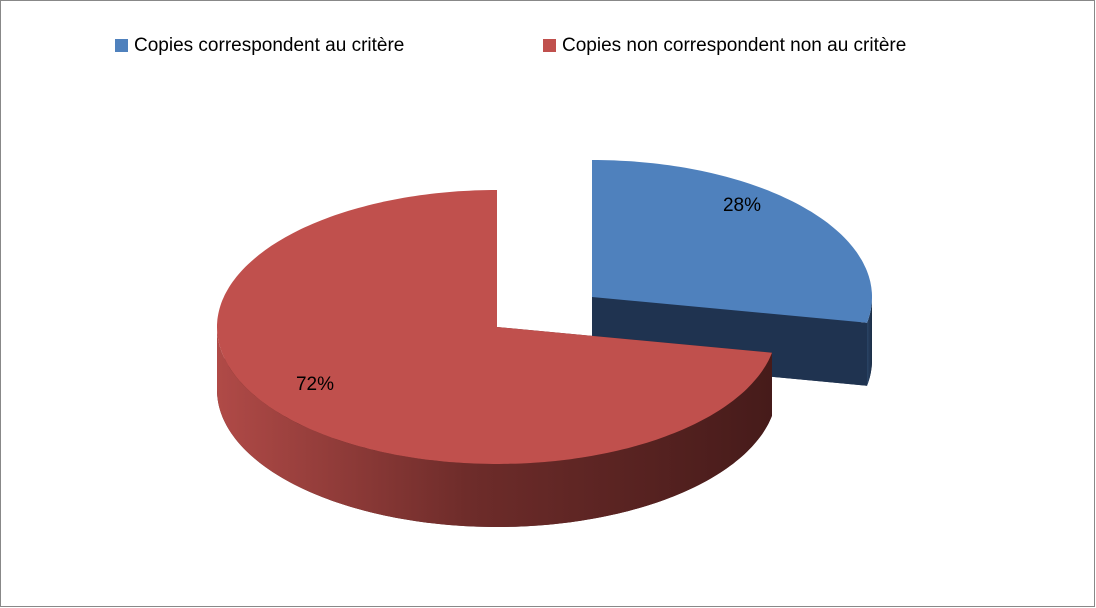 The image size is (1096, 608). I want to click on data-label: 28%, so click(742, 205).